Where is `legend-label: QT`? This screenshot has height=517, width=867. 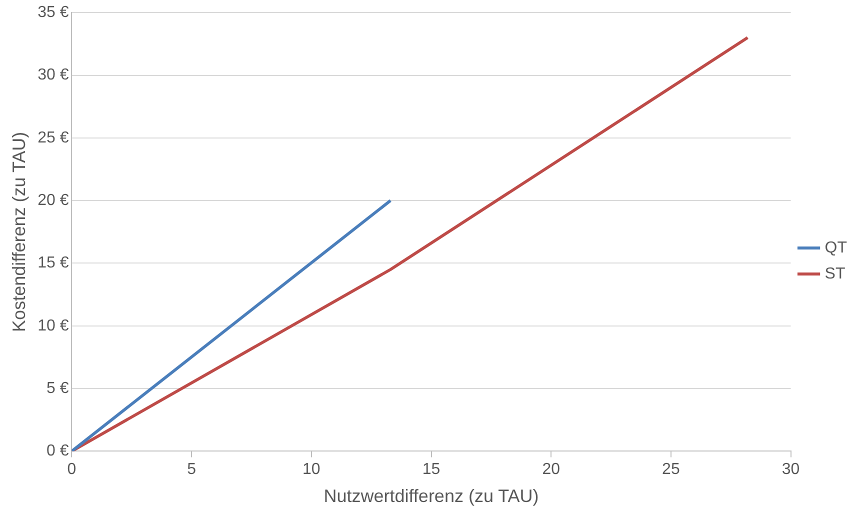
legend-label: QT is located at coordinates (836, 247).